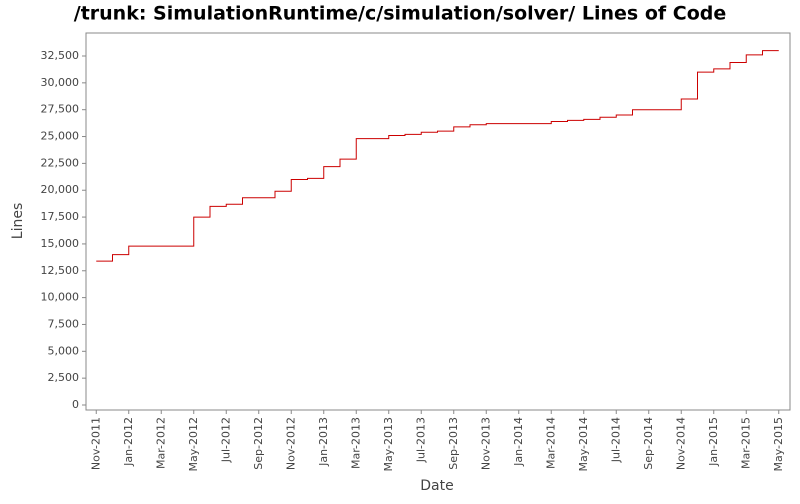  Describe the element at coordinates (60, 243) in the screenshot. I see `y-tick-label: 15,000` at that location.